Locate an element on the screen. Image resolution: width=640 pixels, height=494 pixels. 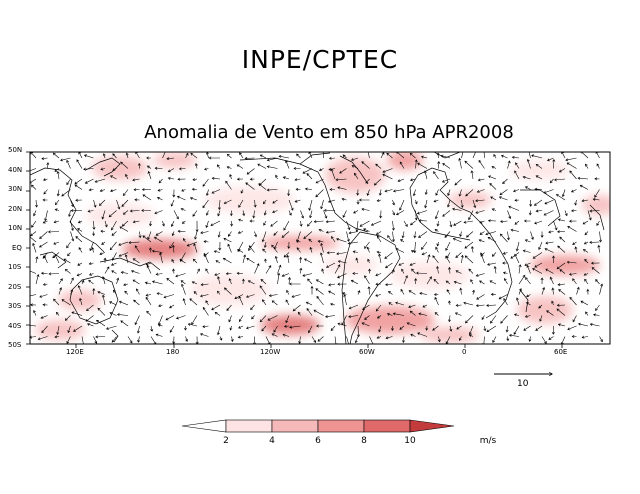
lat-label: 10N is located at coordinates (15, 228).